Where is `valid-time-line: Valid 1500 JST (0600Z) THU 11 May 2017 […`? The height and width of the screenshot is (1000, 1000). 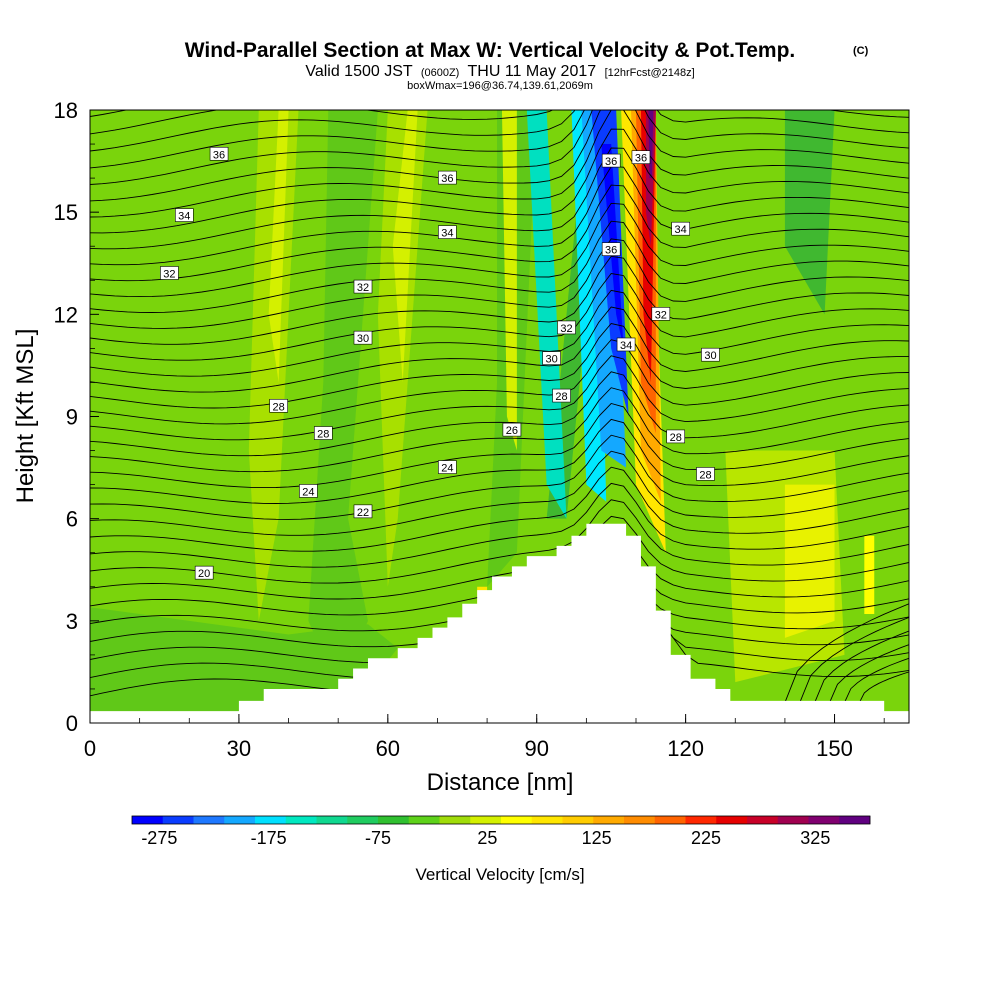 valid-time-line: Valid 1500 JST (0600Z) THU 11 May 2017 [… is located at coordinates (499, 71).